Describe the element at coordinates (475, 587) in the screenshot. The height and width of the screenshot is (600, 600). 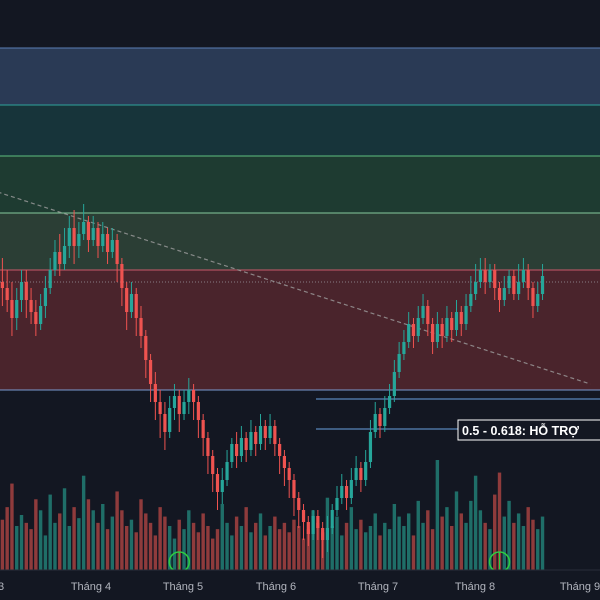
I see `tick-label-5: Tháng 8` at that location.